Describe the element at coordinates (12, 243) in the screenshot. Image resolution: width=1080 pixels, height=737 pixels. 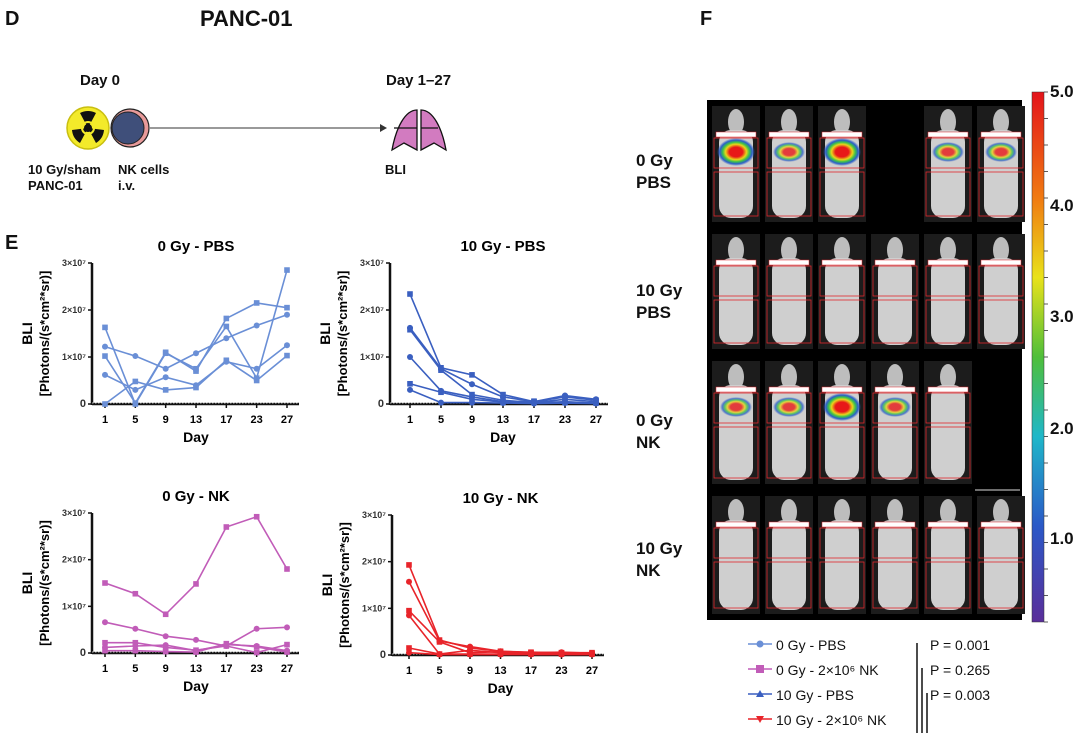
I see `panel-letter-e: E` at that location.